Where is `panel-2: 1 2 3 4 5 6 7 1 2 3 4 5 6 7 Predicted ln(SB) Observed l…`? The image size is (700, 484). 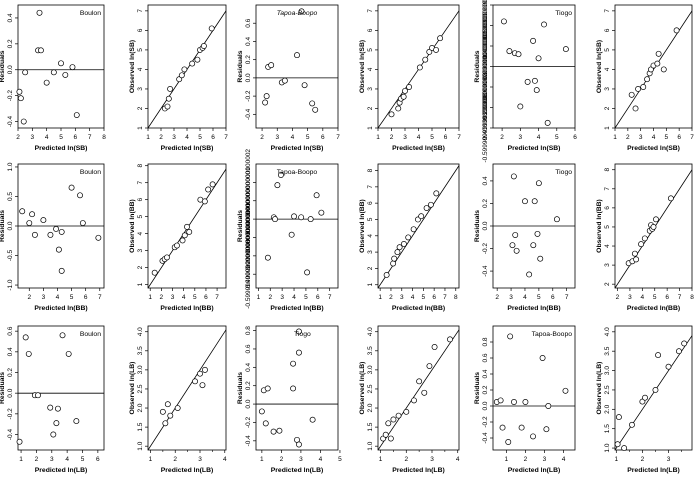
panel-2: 1 2 3 4 5 6 7 1 2 3 4 5 6 7 Predicted ln(SB) Observed l… is located at coordinates (178, 78).